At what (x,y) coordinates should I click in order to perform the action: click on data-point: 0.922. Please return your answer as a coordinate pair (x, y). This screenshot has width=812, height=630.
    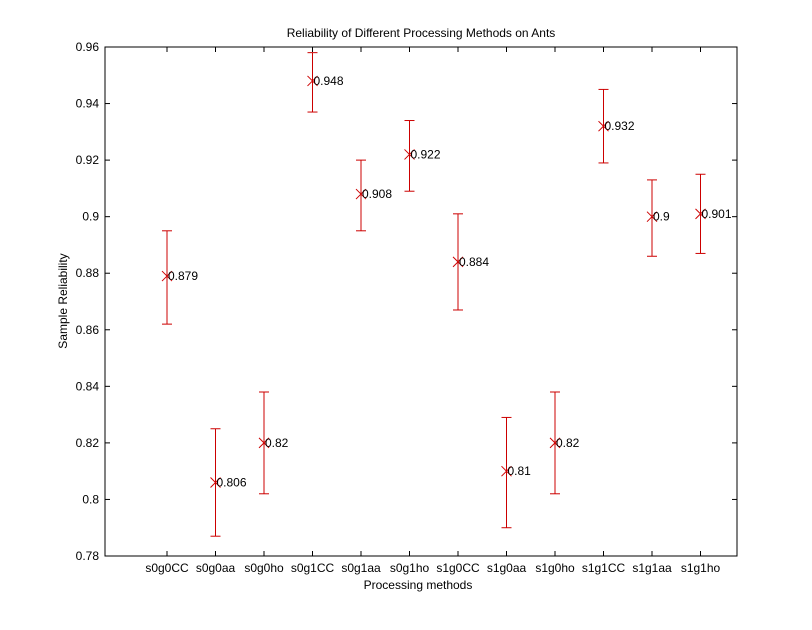
    Looking at the image, I should click on (422, 156).